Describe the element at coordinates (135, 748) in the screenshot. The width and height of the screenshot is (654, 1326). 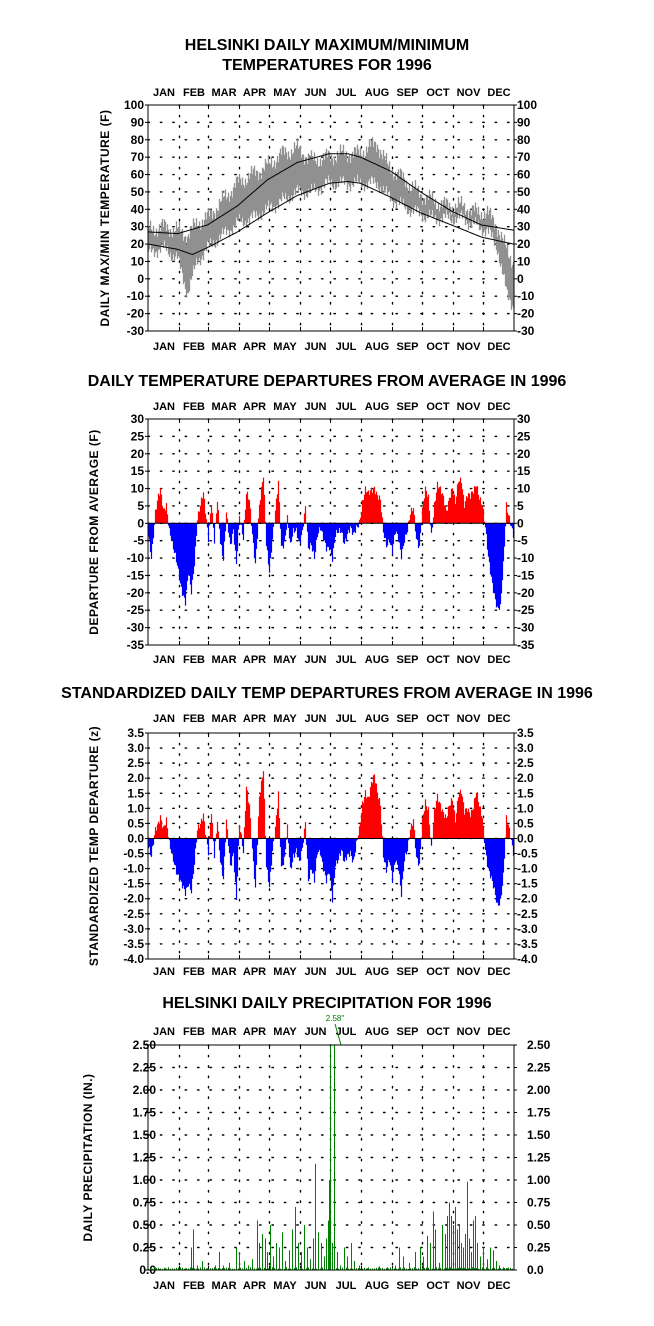
I see `y-tick-label-left: 3.0` at that location.